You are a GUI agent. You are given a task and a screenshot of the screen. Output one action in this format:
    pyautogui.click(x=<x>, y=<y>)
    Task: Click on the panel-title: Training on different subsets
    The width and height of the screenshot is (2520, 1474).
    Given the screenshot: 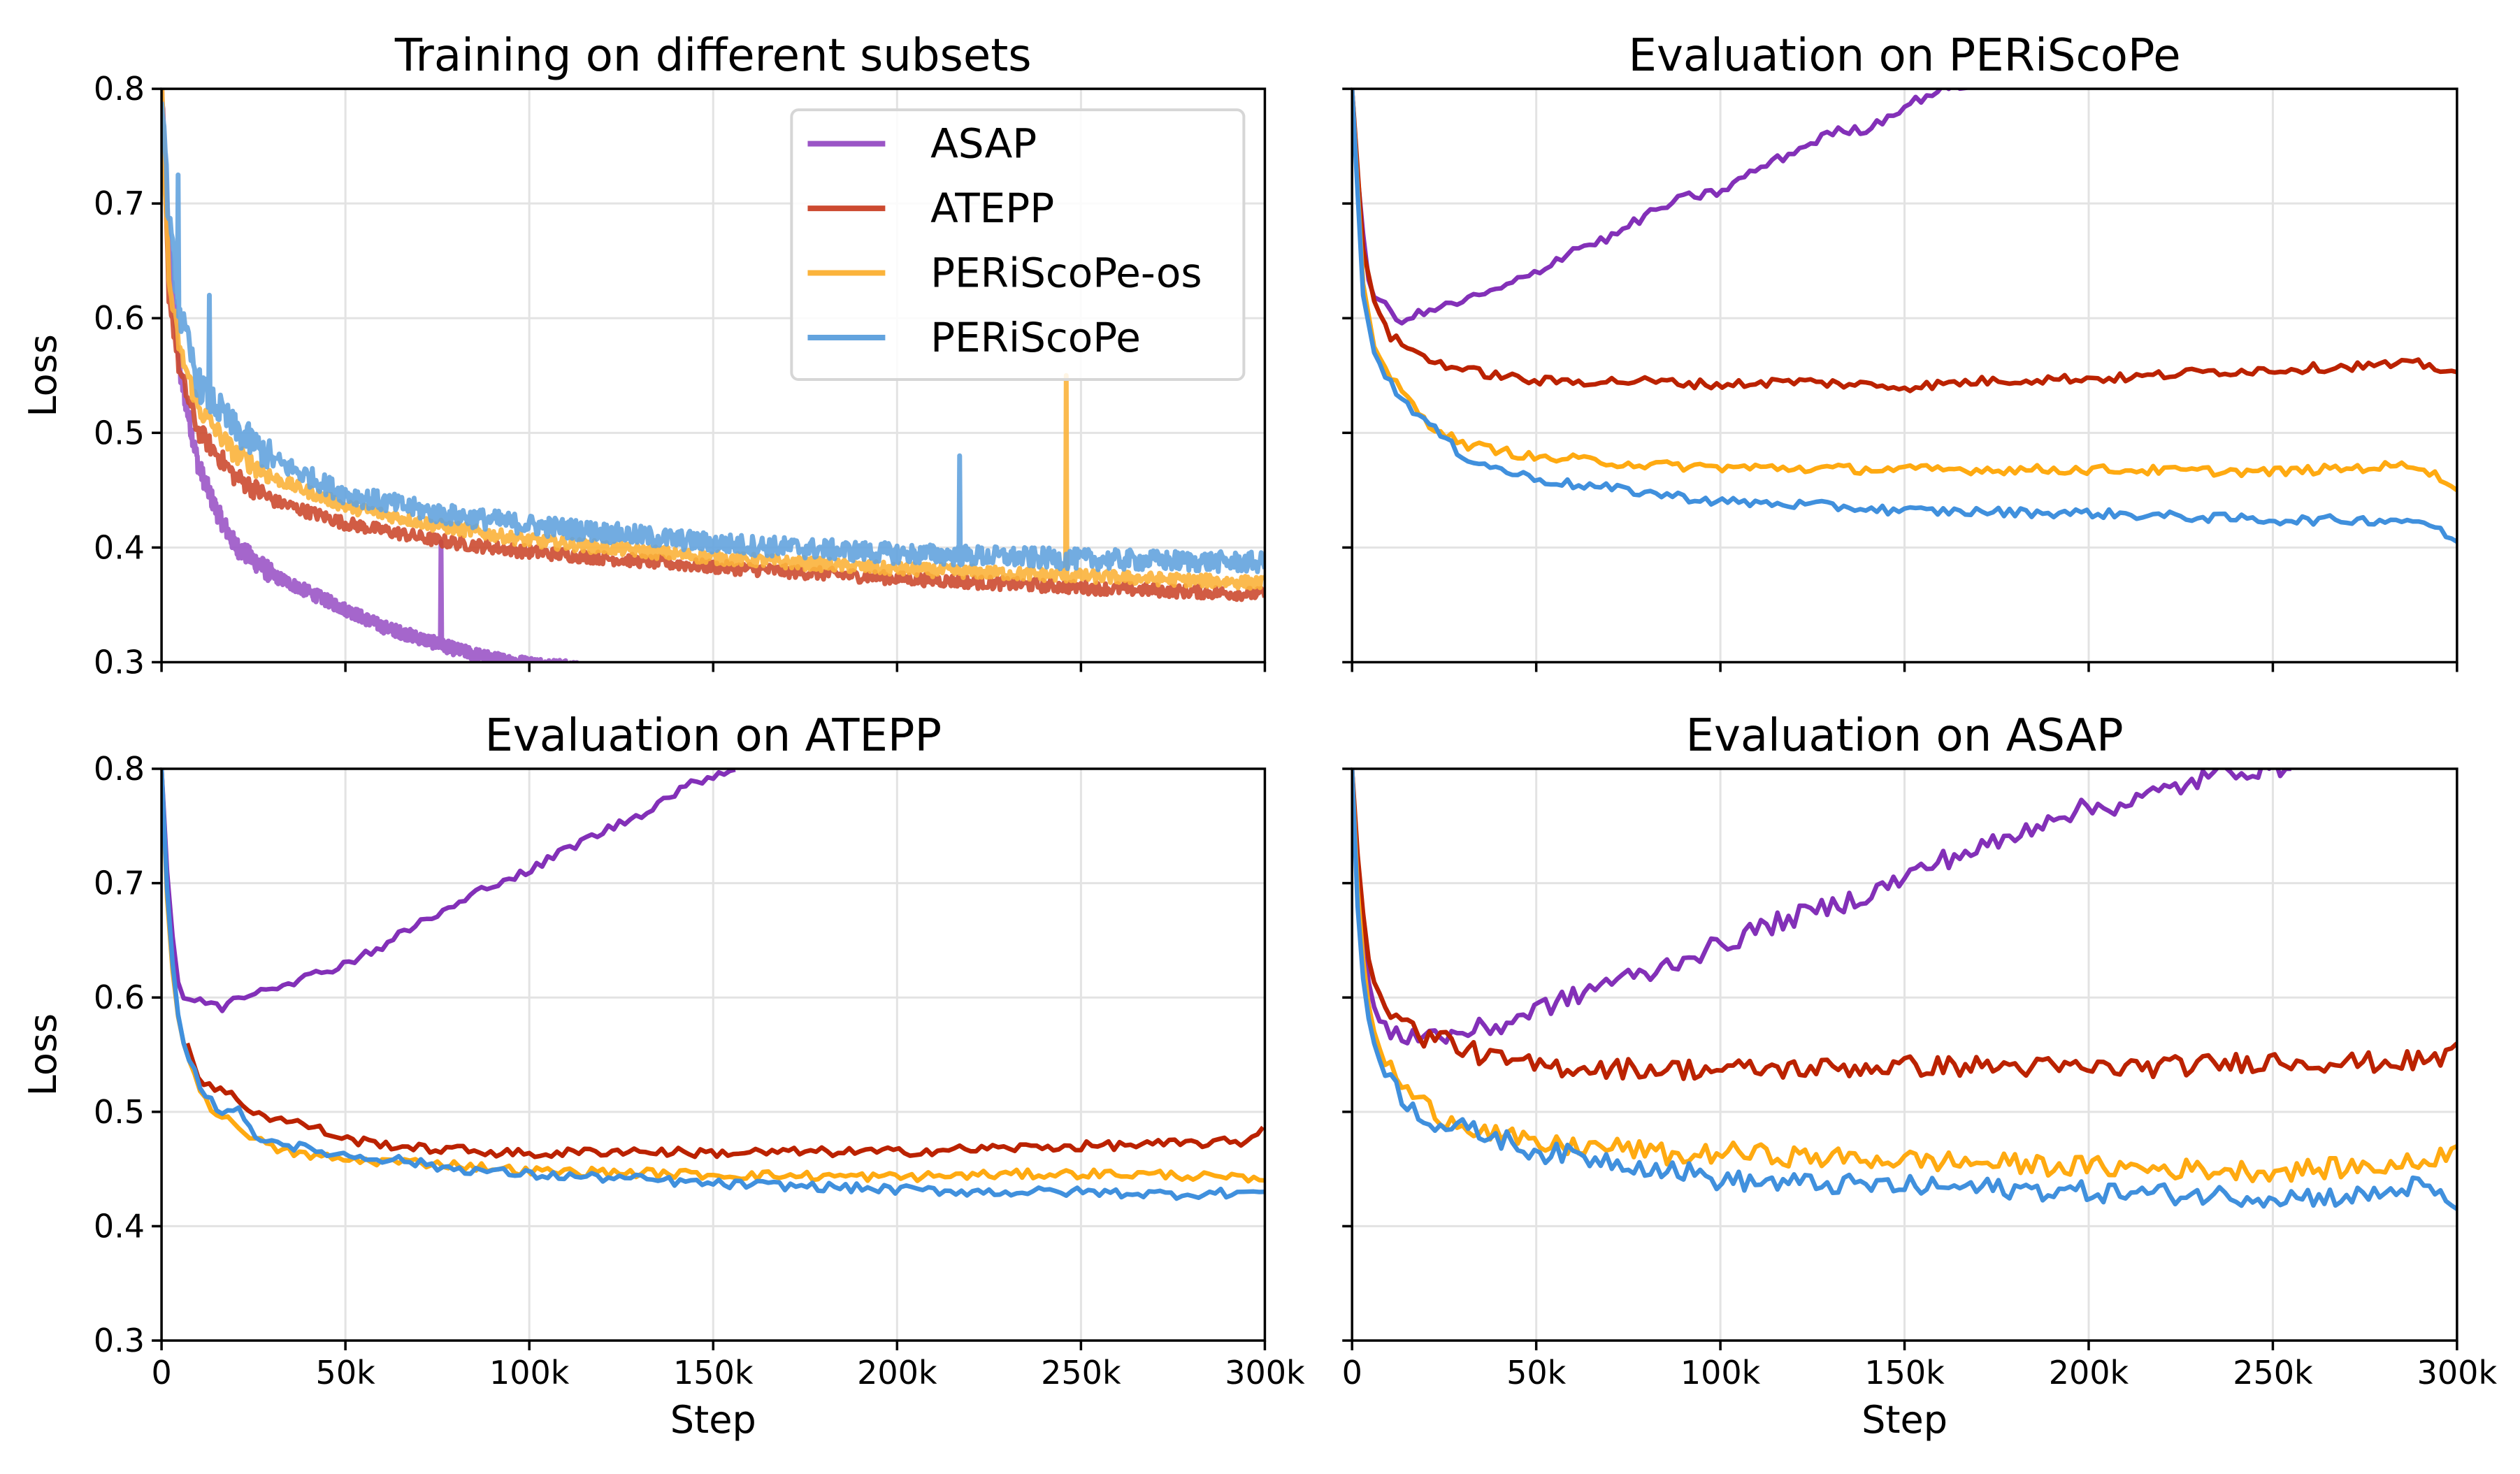 What is the action you would take?
    pyautogui.click(x=713, y=56)
    